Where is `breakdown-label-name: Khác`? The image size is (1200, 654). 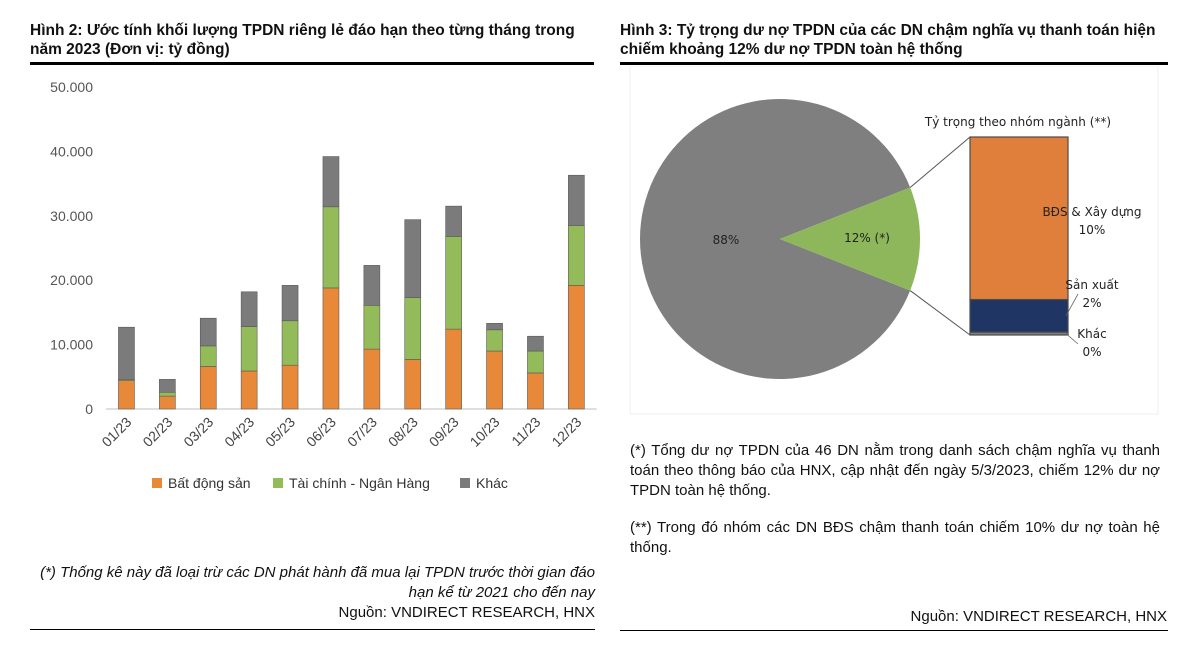 breakdown-label-name: Khác is located at coordinates (1091, 334).